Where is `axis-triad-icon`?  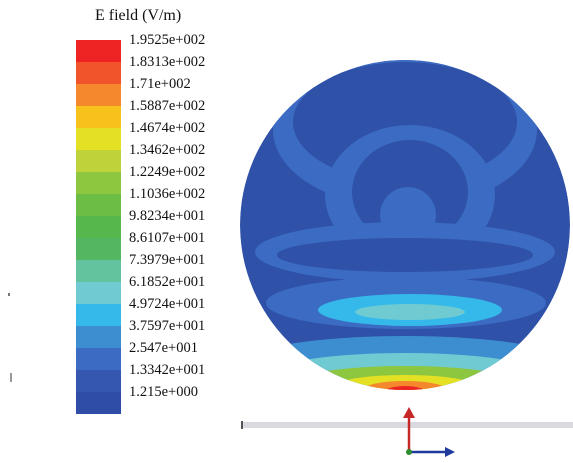 axis-triad-icon is located at coordinates (429, 432).